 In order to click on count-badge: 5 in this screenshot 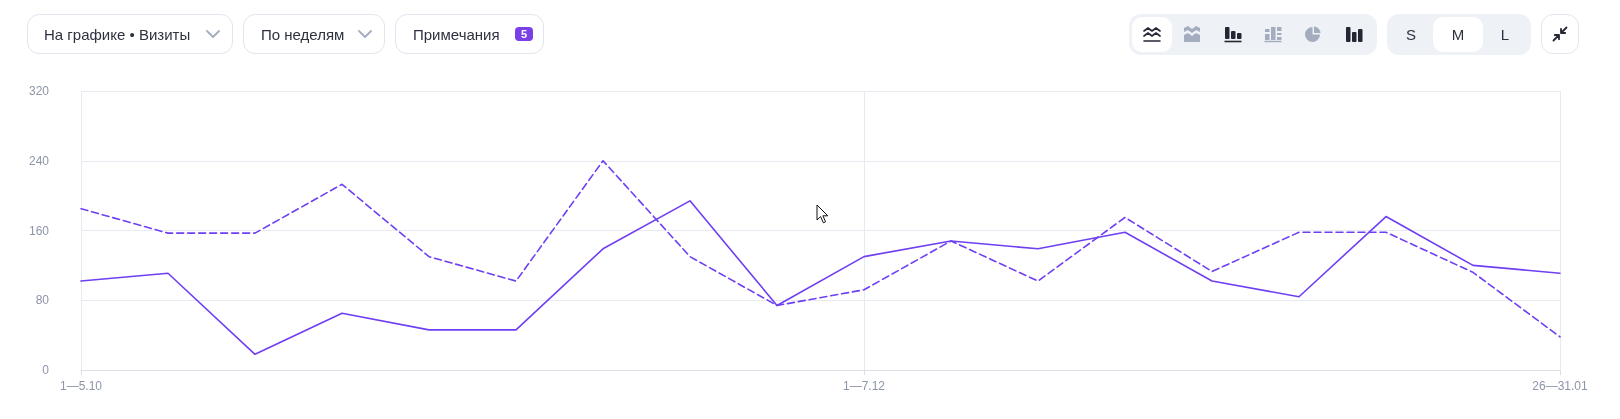, I will do `click(524, 34)`.